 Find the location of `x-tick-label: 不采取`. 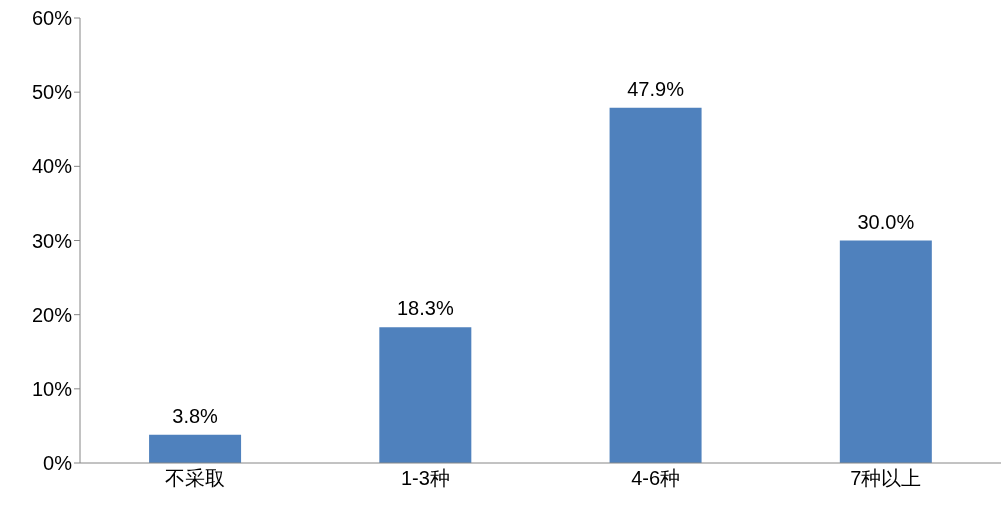

x-tick-label: 不采取 is located at coordinates (195, 478).